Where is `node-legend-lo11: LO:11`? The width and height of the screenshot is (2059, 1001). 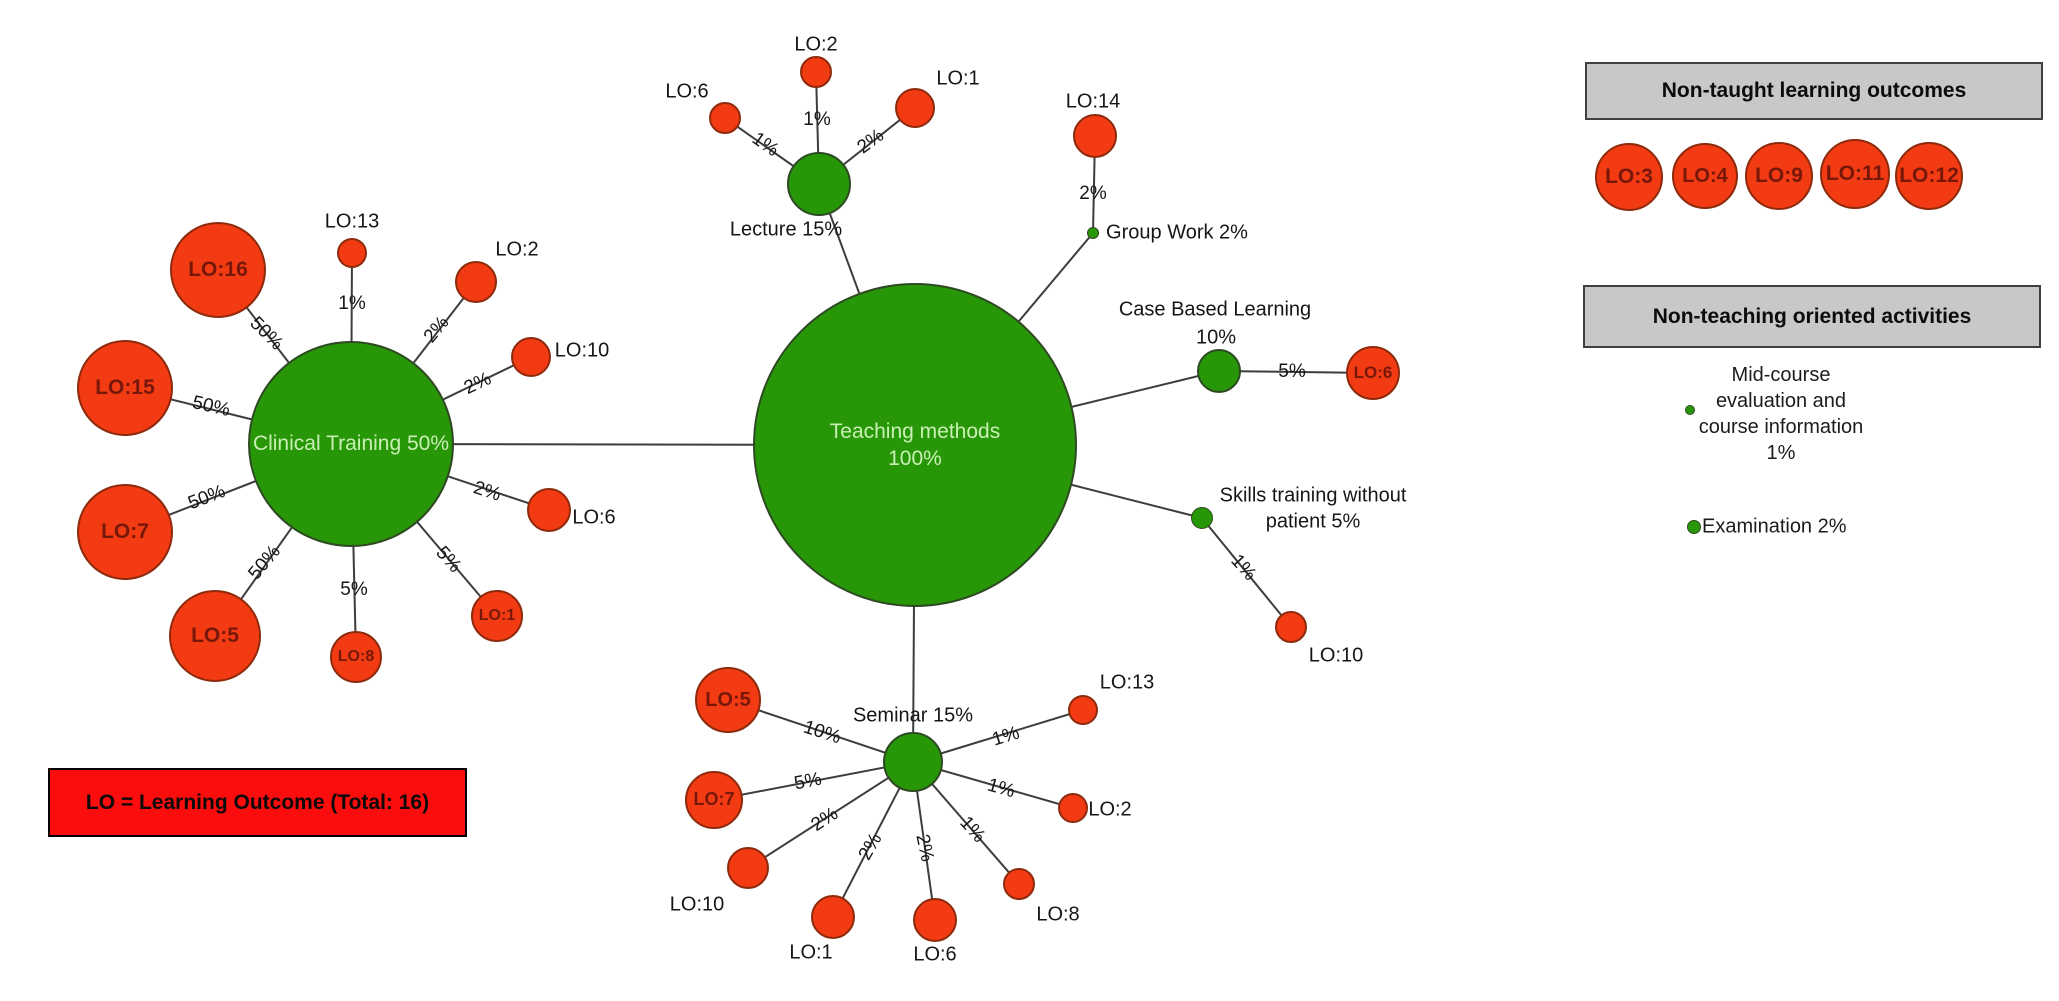 node-legend-lo11: LO:11 is located at coordinates (1855, 174).